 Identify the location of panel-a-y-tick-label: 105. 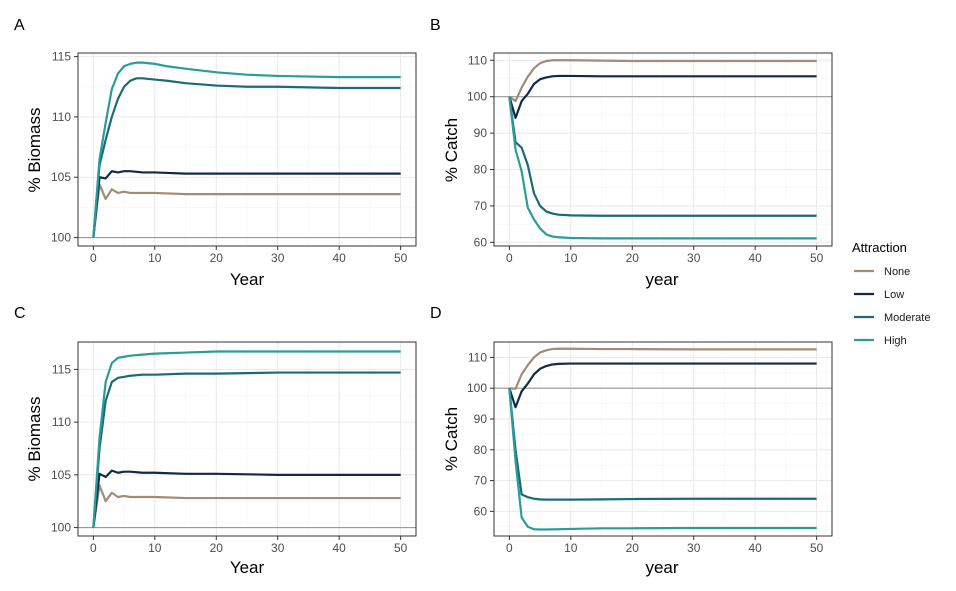
(61, 177).